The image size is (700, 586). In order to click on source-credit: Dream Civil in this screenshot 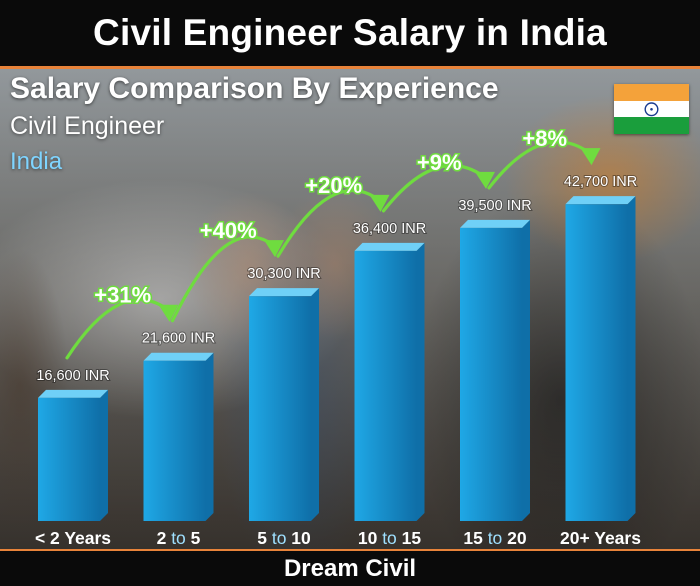, I will do `click(350, 568)`.